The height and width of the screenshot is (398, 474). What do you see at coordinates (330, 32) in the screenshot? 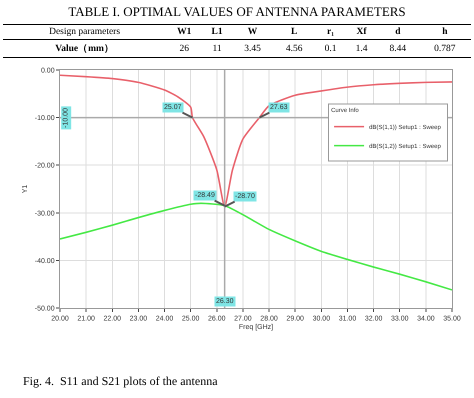
I see `category-label: r₁` at bounding box center [330, 32].